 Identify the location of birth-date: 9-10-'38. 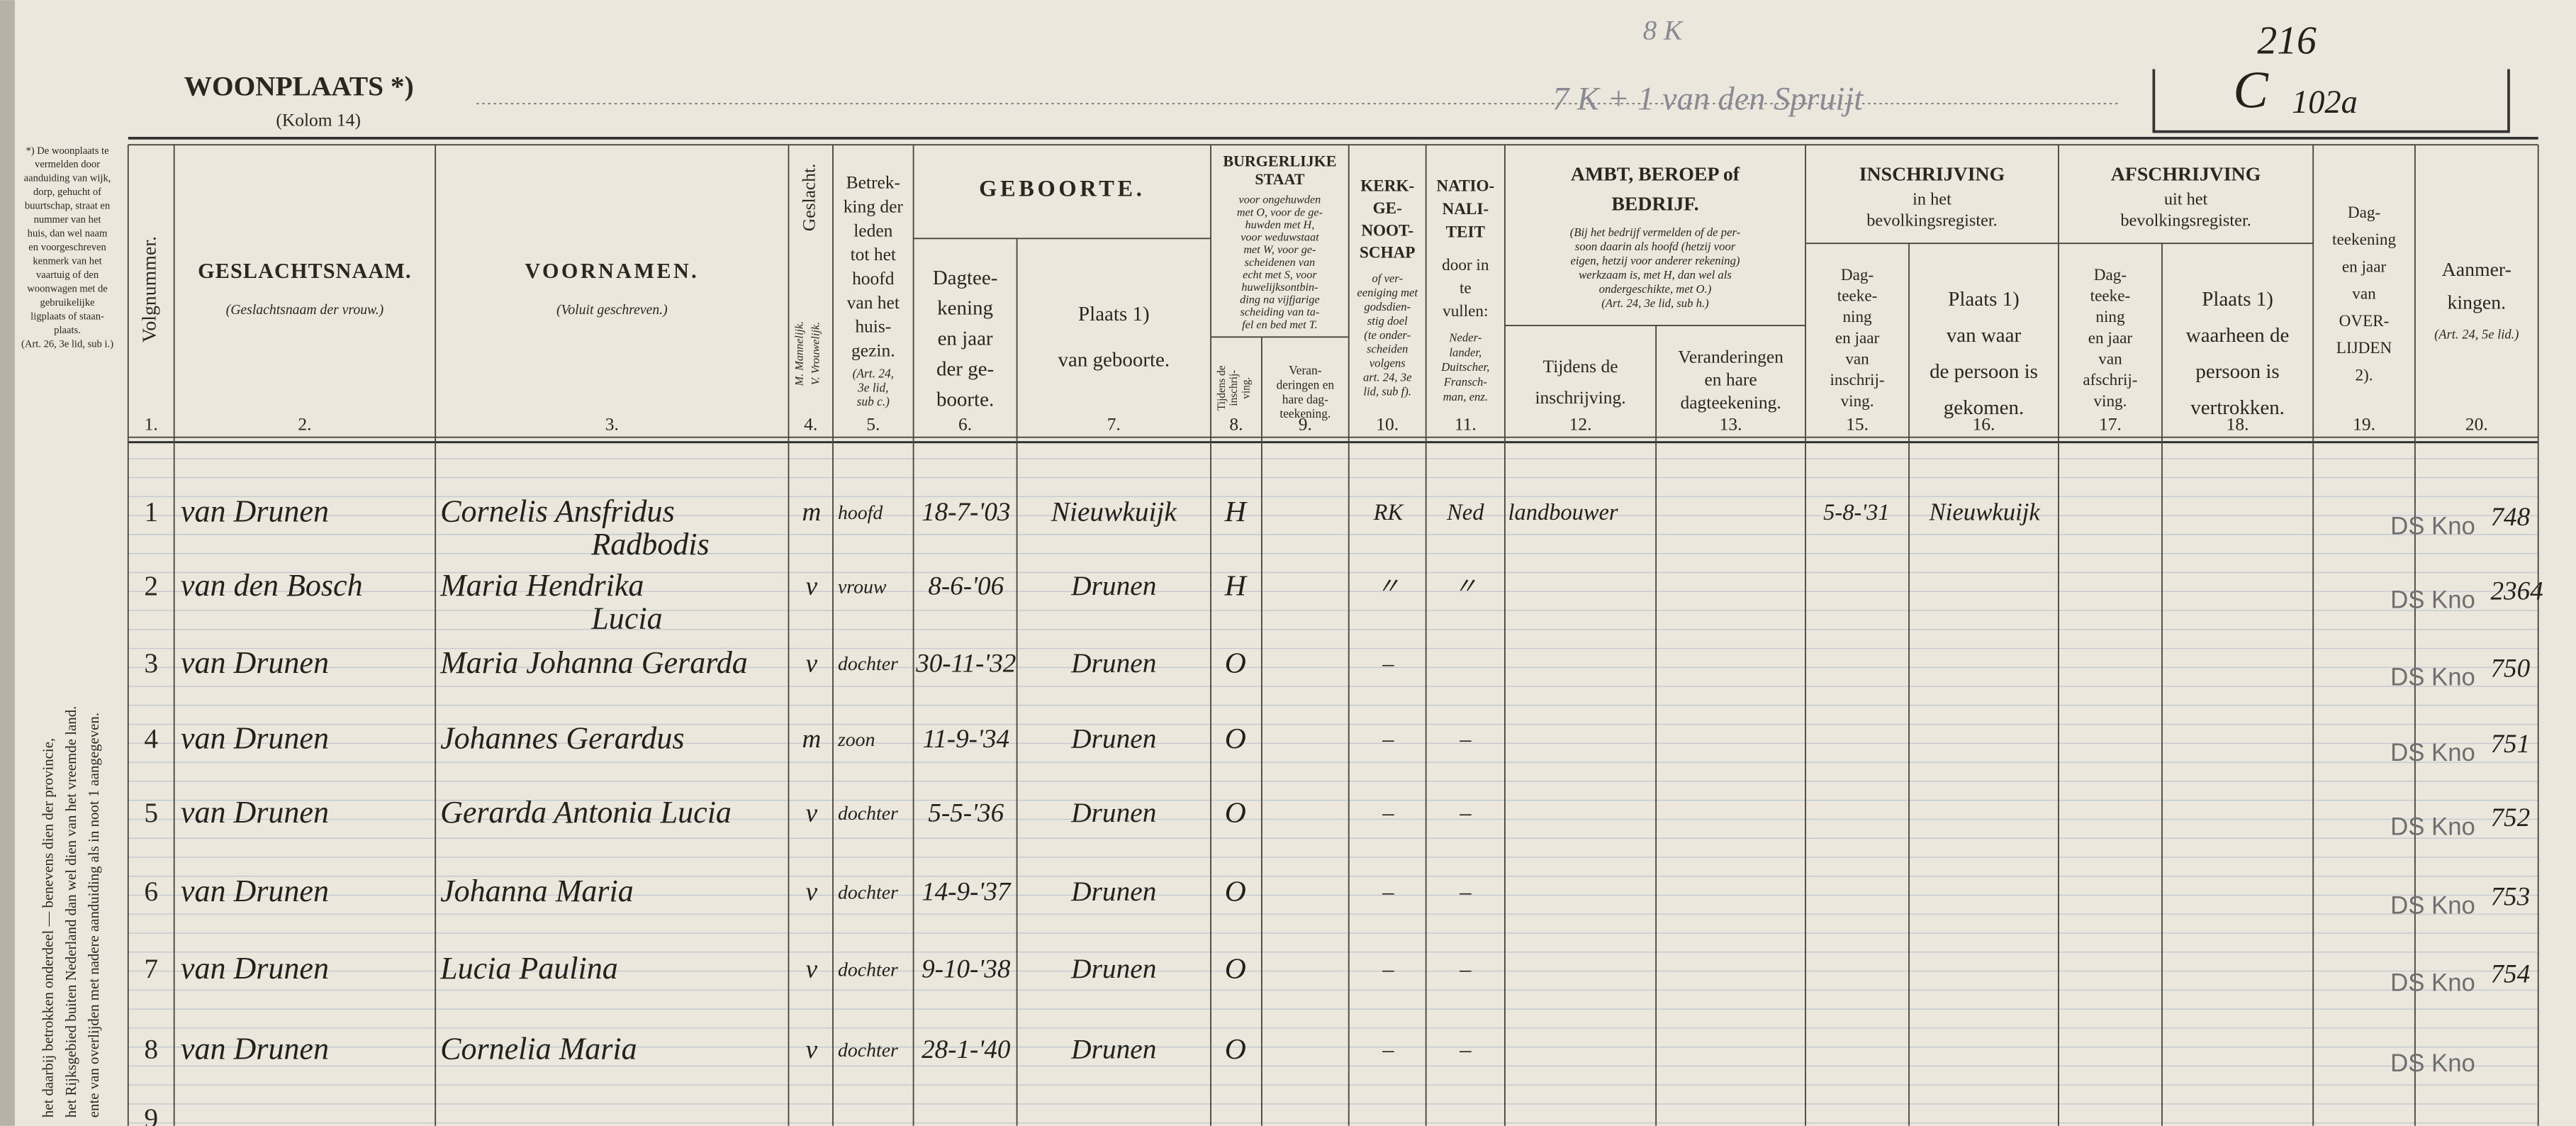
(967, 968).